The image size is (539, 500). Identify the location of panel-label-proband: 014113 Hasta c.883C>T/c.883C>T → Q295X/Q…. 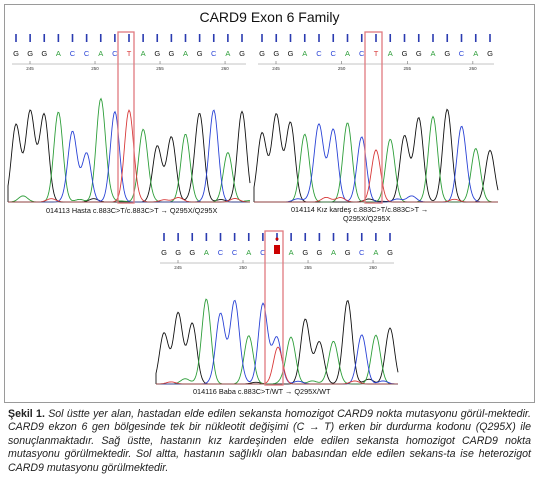
(131, 210).